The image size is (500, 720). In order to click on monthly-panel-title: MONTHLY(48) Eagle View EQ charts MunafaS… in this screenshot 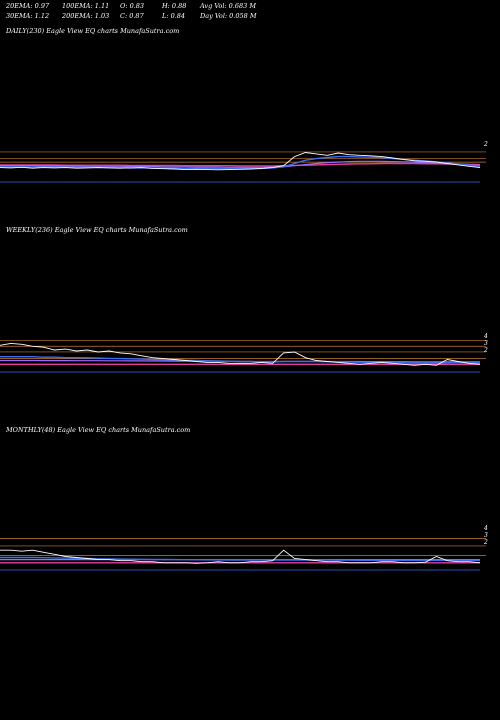, I will do `click(98, 430)`.